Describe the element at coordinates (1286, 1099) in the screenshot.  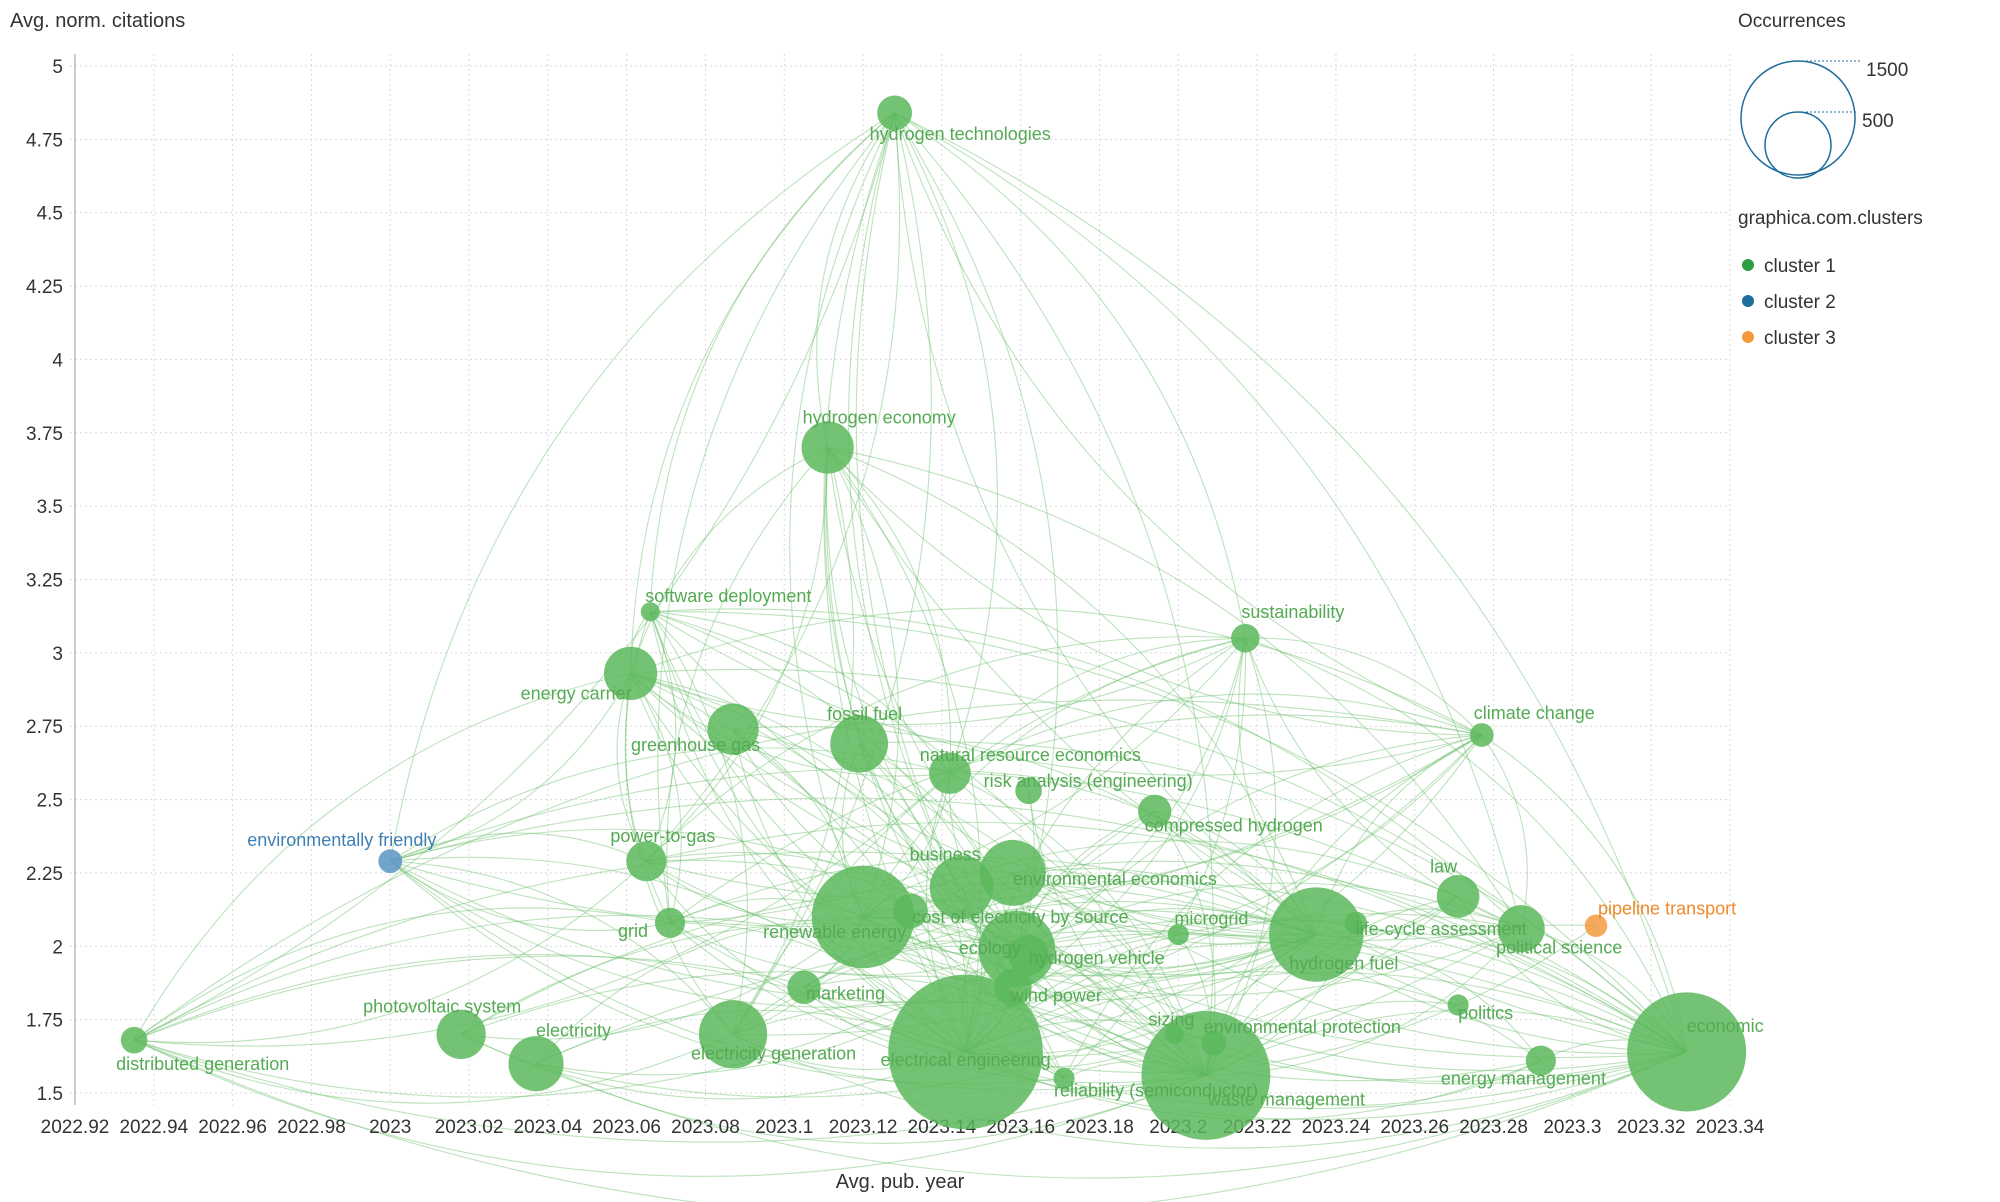
I see `node-label-waste-management: waste management` at that location.